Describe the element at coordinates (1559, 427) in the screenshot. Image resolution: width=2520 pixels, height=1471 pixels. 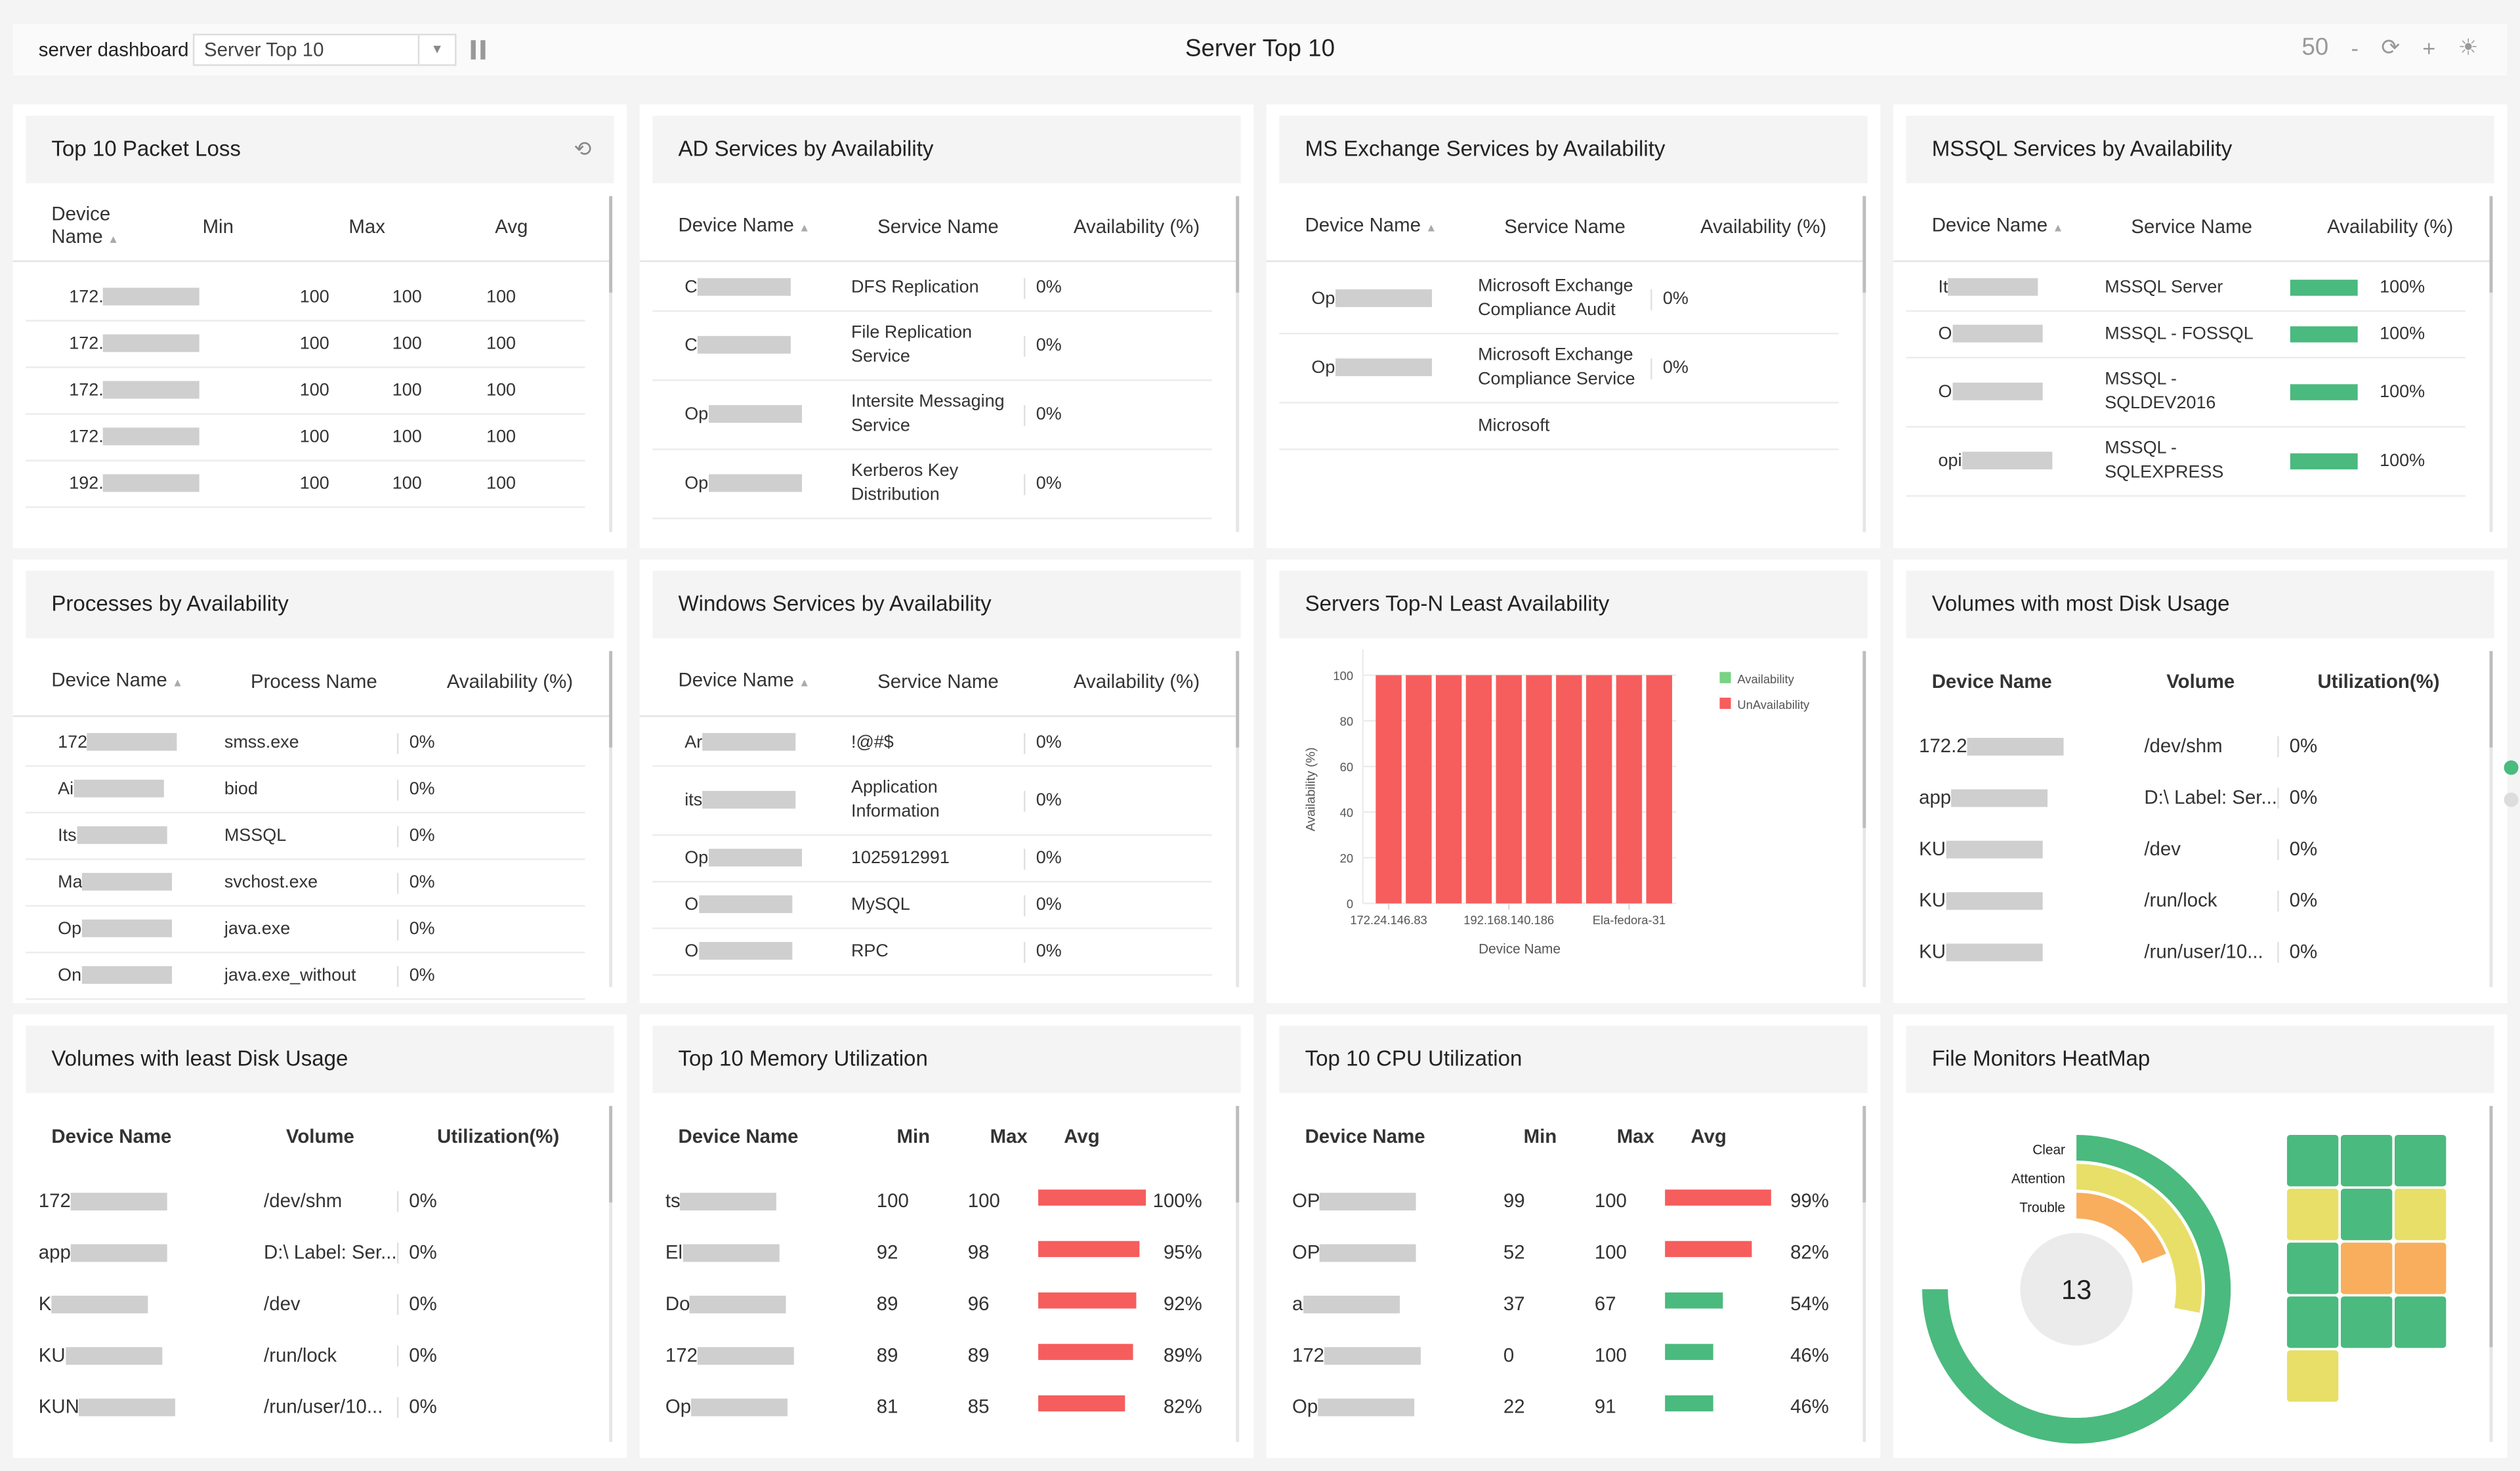
I see `table-row: Microsoft` at that location.